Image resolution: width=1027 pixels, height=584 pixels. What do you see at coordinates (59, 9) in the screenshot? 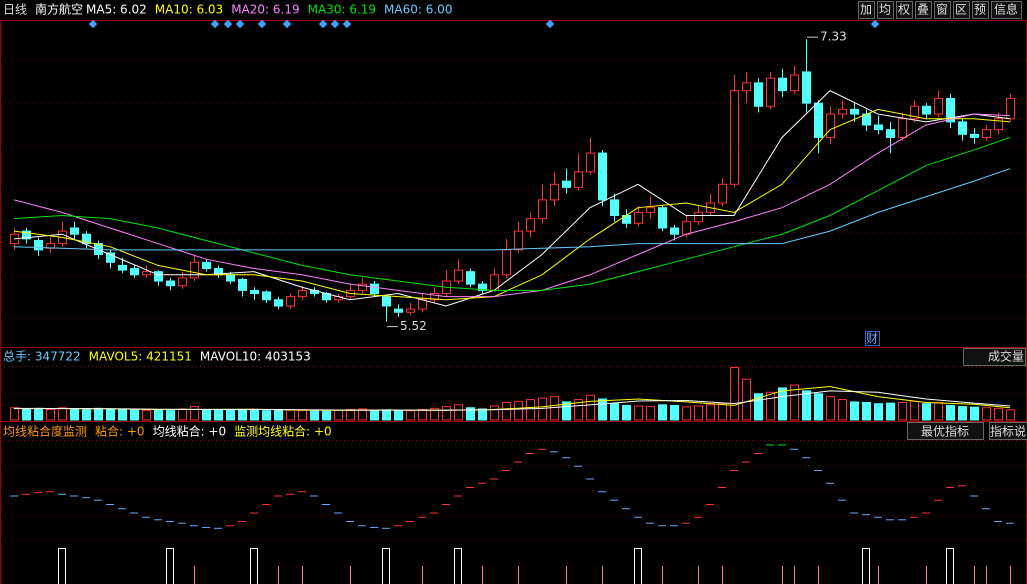
I see `stock-name: 南方航空` at bounding box center [59, 9].